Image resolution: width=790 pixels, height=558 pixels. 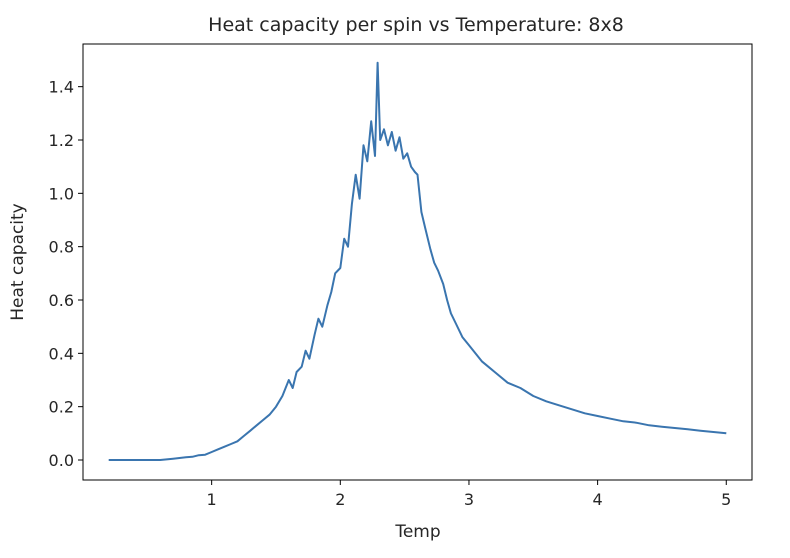 What do you see at coordinates (726, 499) in the screenshot?
I see `x-tick-label: 5` at bounding box center [726, 499].